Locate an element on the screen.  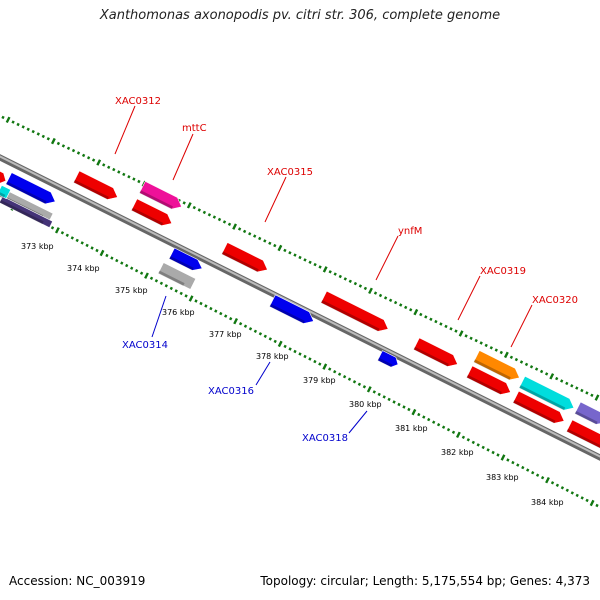
kbp-label: 381 kbp is located at coordinates (411, 428).